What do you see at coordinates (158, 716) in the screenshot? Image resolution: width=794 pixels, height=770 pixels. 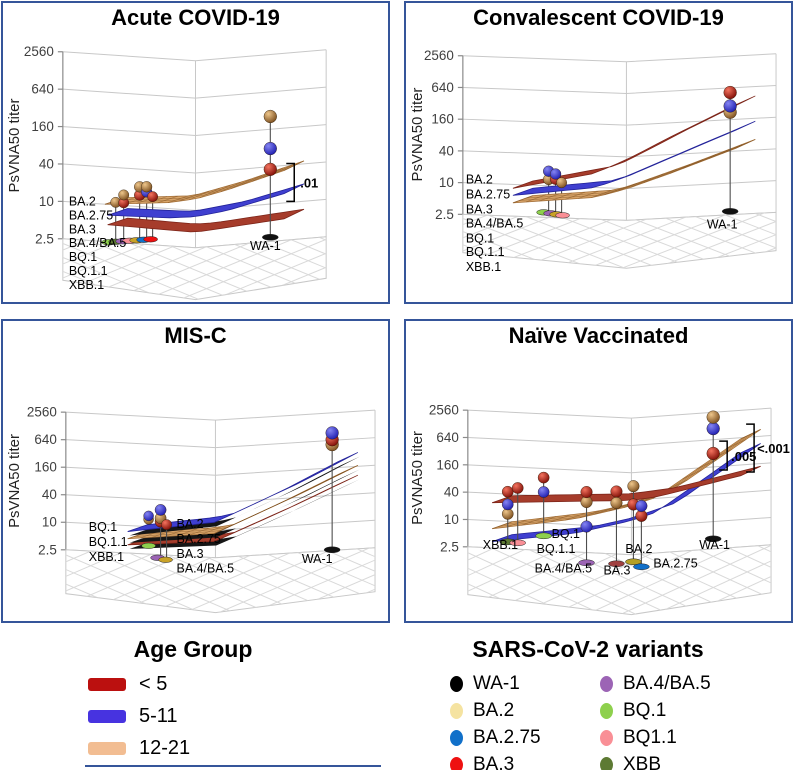 I see `age-group-label: 5-11` at bounding box center [158, 716].